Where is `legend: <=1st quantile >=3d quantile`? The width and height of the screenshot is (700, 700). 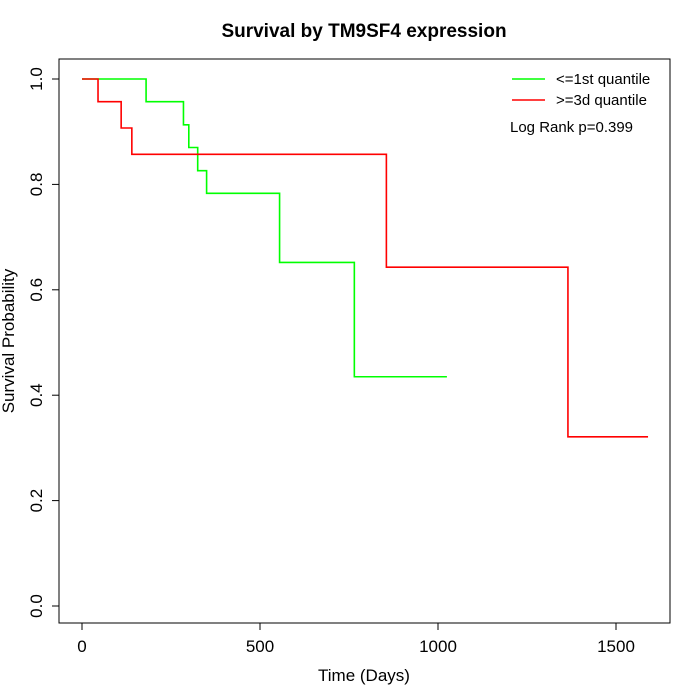
legend: <=1st quantile >=3d quantile is located at coordinates (581, 90).